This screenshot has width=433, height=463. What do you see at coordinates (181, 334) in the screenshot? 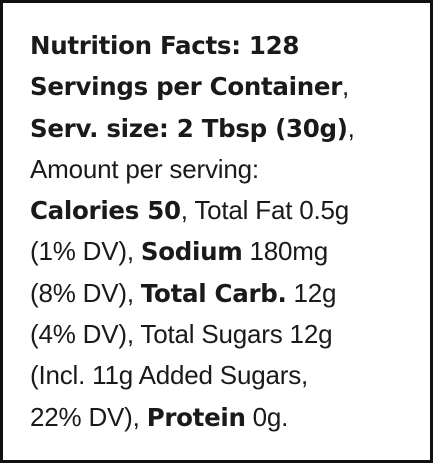
I see `carb-dv-and-total-sugars: (4% DV), Total Sugars 12g` at bounding box center [181, 334].